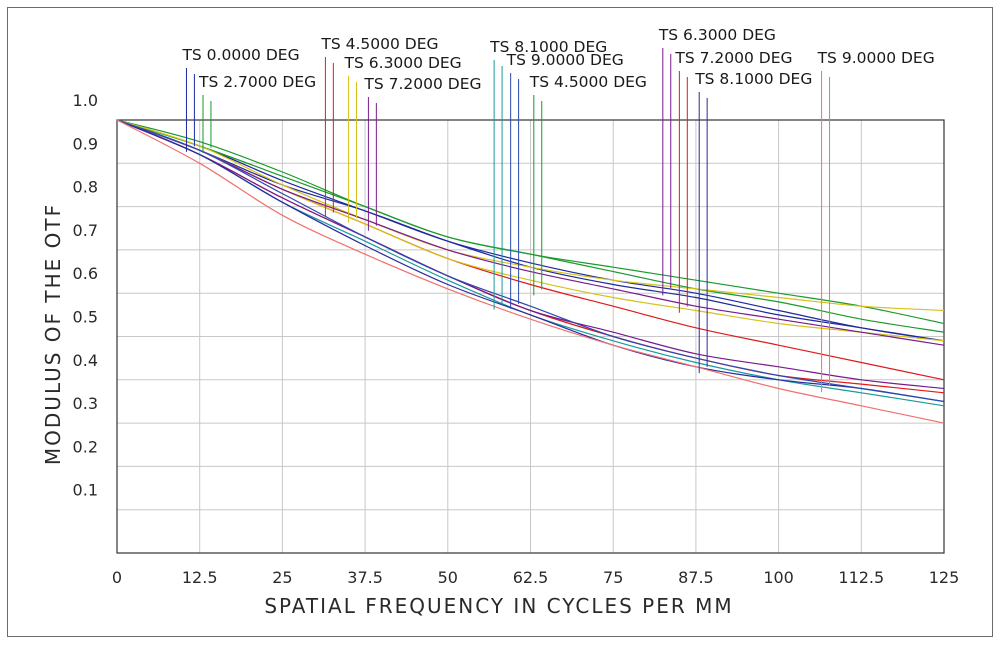 Image resolution: width=1000 pixels, height=645 pixels. Describe the element at coordinates (200, 577) in the screenshot. I see `x-tick-label: 12.5` at that location.